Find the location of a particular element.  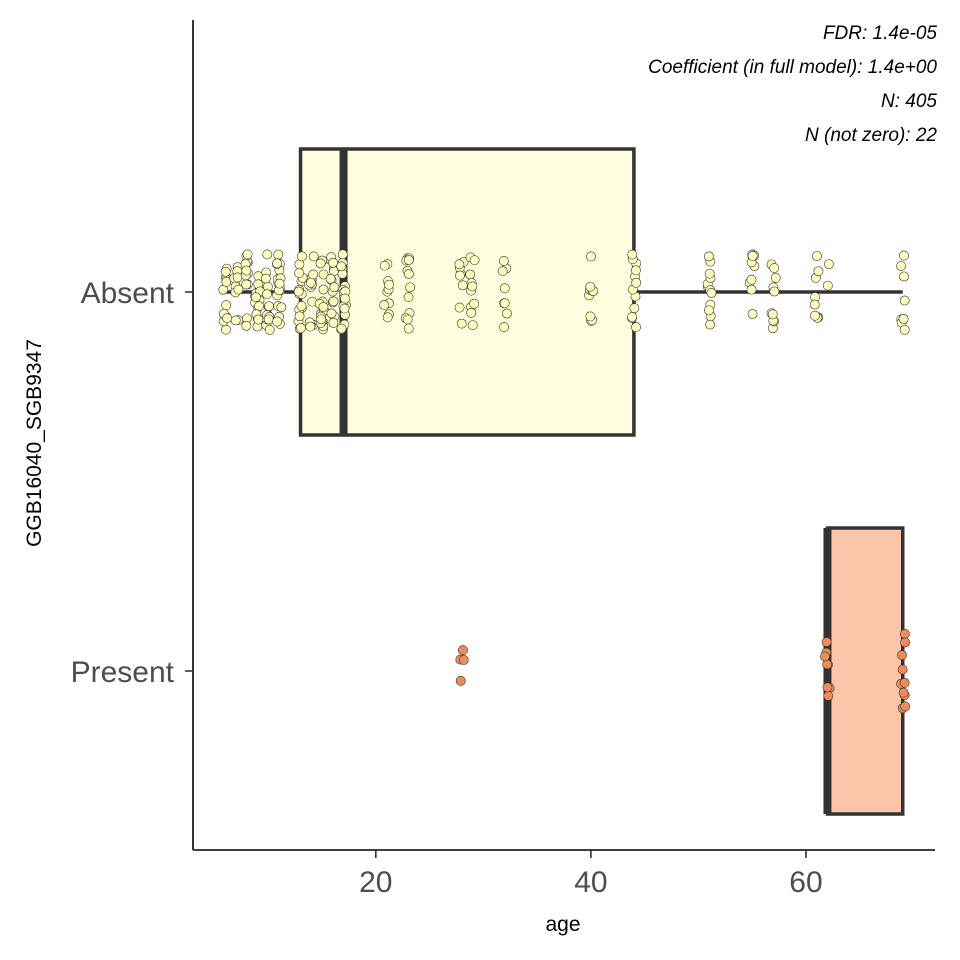

annotation-line: N: 405 is located at coordinates (909, 101).